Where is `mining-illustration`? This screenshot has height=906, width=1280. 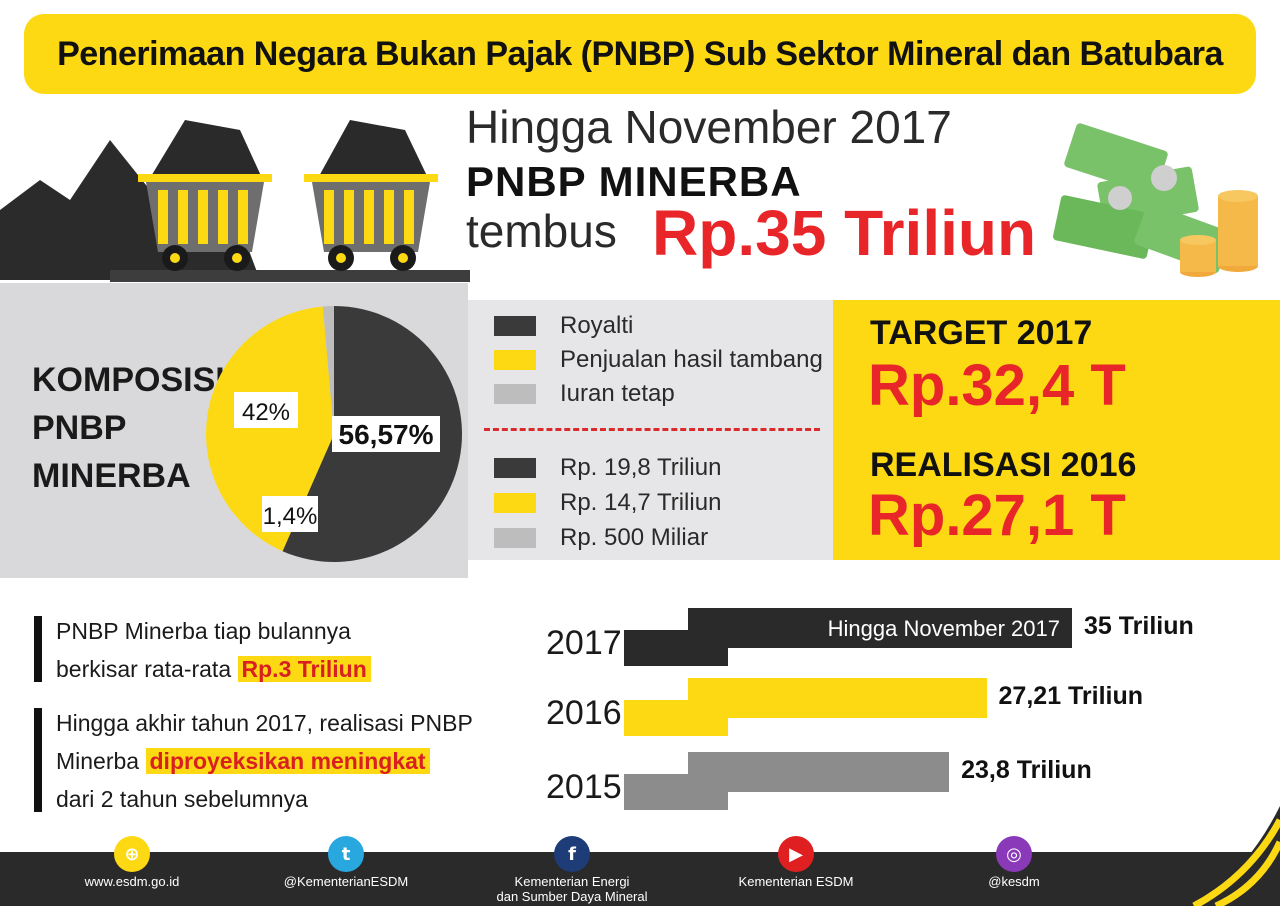 mining-illustration is located at coordinates (235, 201).